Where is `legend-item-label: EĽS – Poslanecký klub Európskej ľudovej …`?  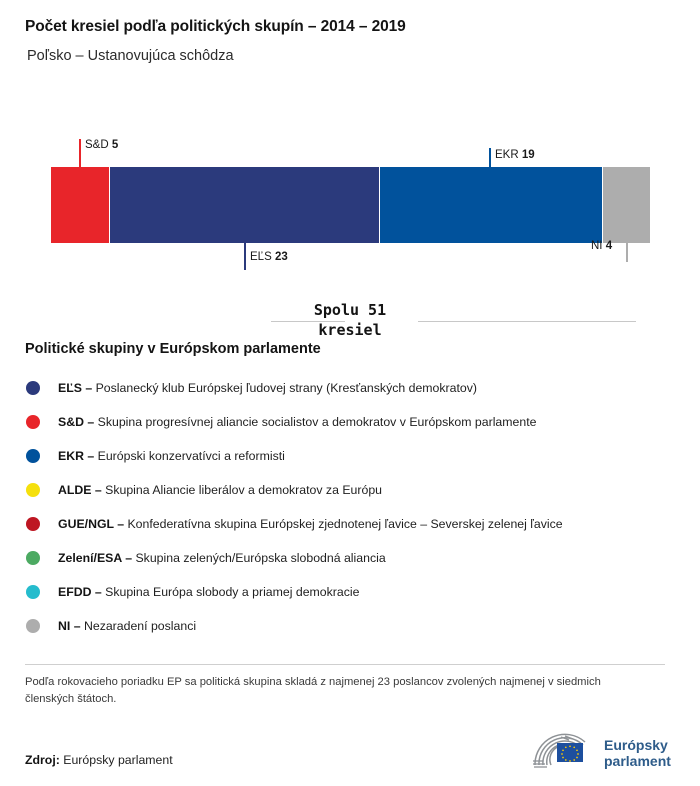 legend-item-label: EĽS – Poslanecký klub Európskej ľudovej … is located at coordinates (267, 388).